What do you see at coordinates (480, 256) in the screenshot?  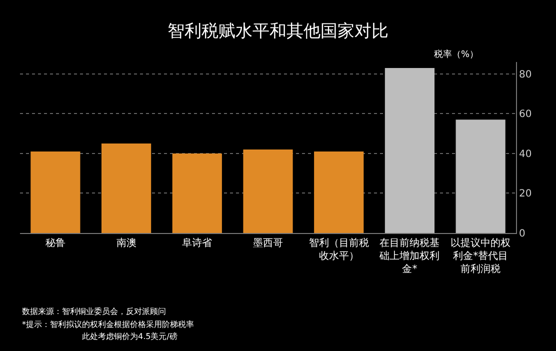 I see `x-tick-label: 以提议中的权利金*替代目前利润税` at bounding box center [480, 256].